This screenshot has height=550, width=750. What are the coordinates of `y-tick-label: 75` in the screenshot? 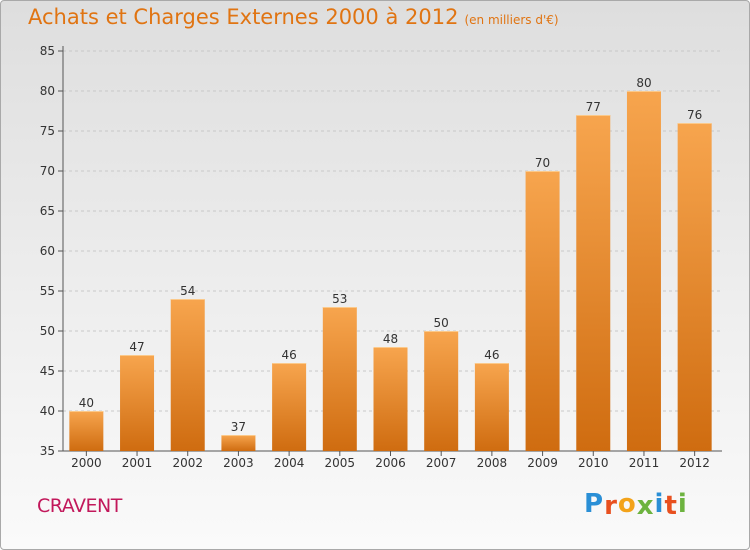 It's located at (47, 131).